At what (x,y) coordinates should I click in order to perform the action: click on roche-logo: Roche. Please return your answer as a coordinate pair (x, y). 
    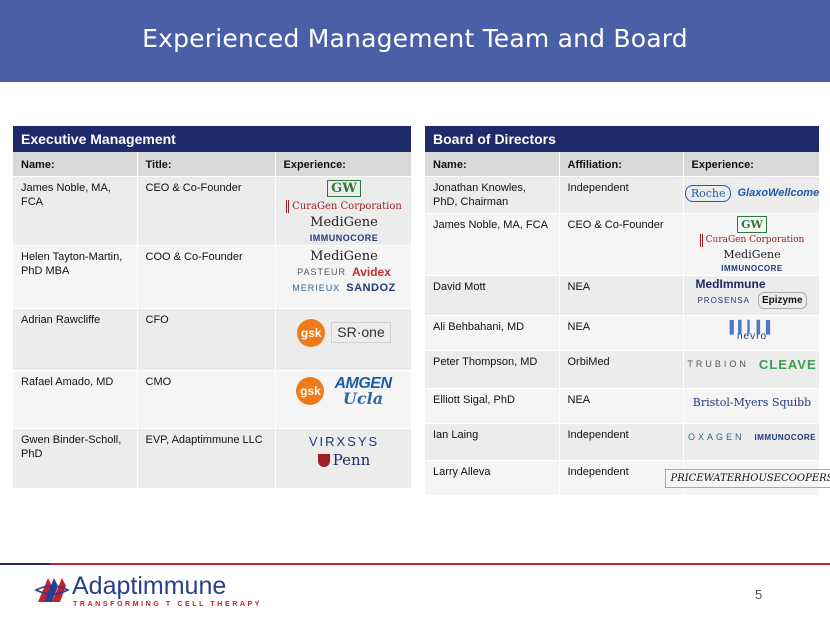
    Looking at the image, I should click on (708, 193).